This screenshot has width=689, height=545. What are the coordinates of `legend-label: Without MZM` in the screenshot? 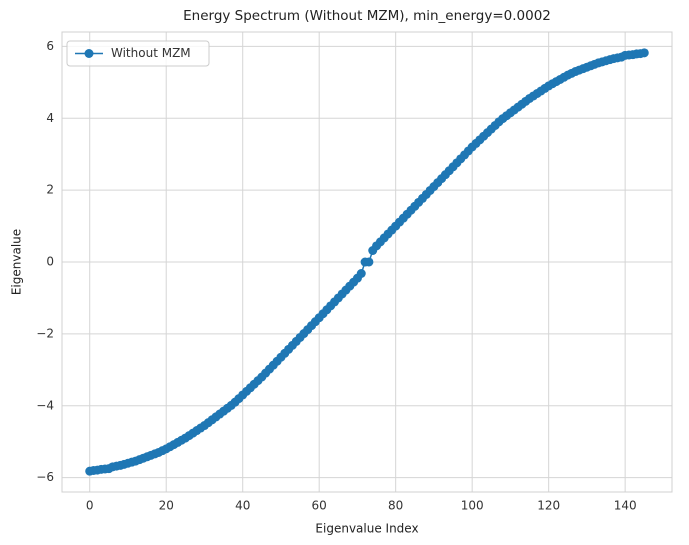 It's located at (151, 53).